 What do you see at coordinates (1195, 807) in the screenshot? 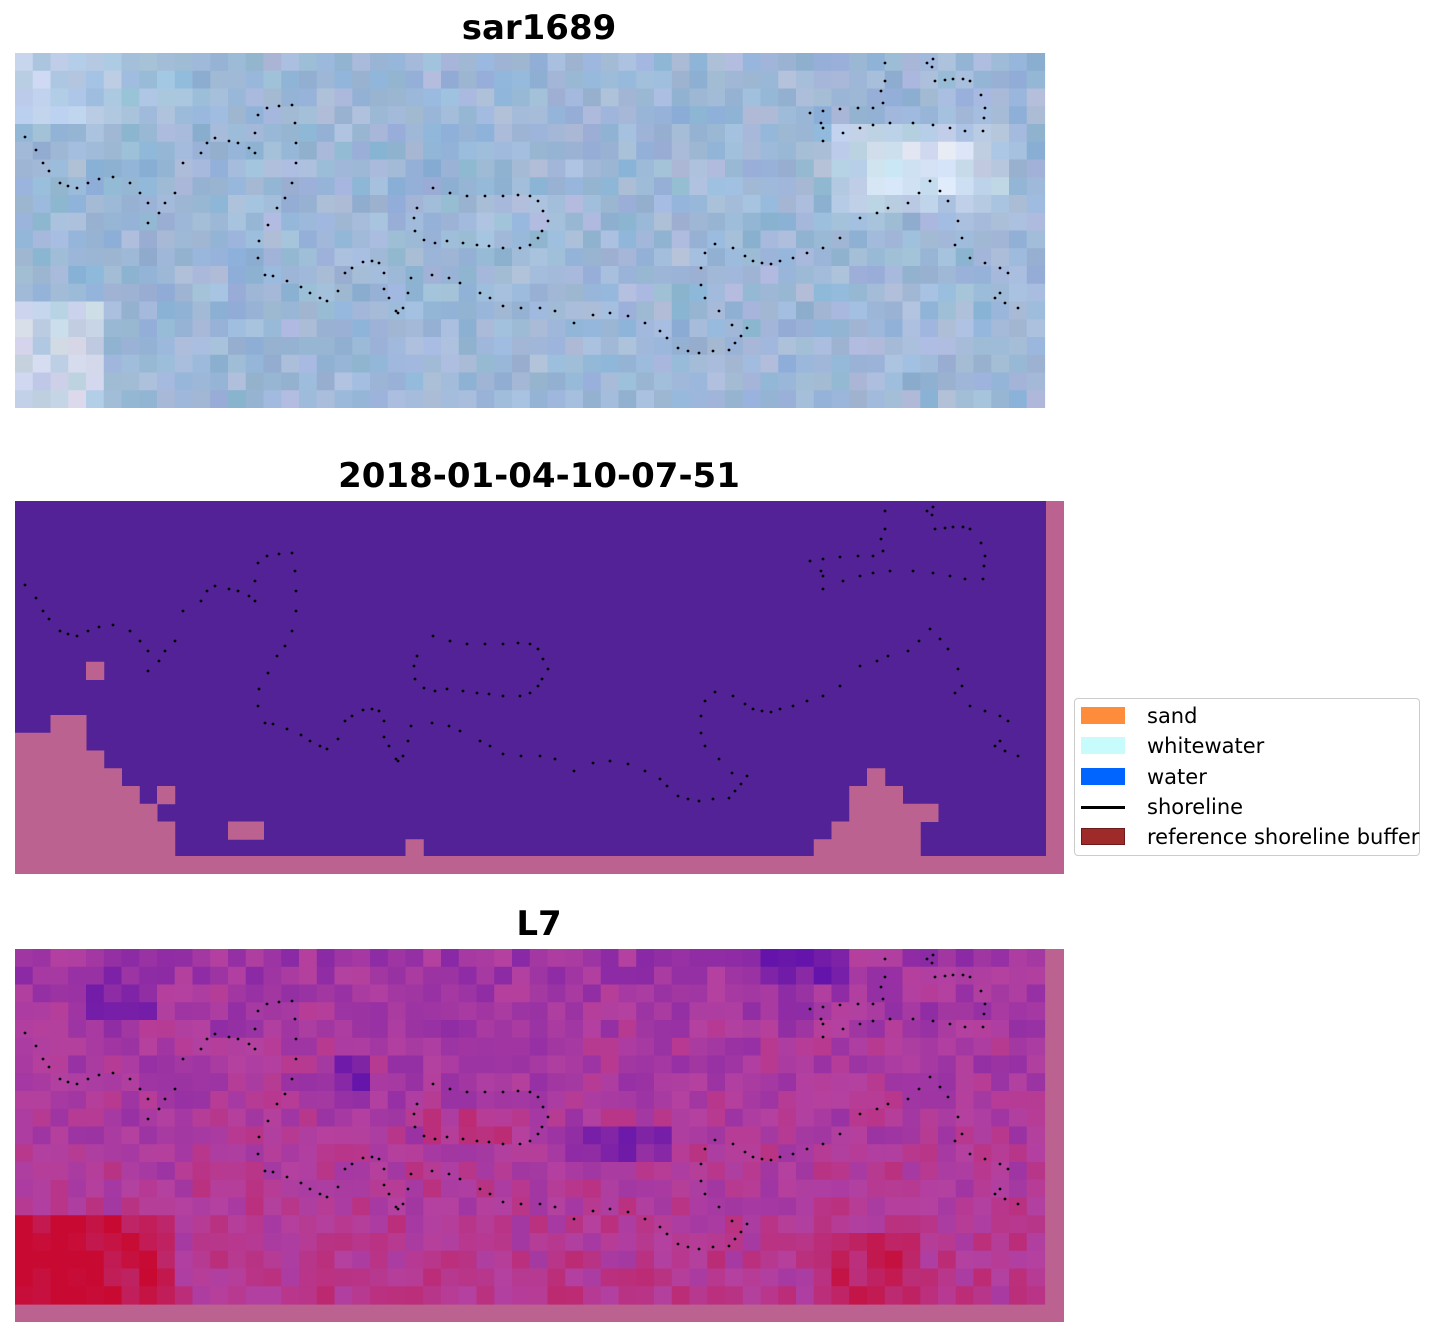
I see `legend-label-shoreline: shoreline` at bounding box center [1195, 807].